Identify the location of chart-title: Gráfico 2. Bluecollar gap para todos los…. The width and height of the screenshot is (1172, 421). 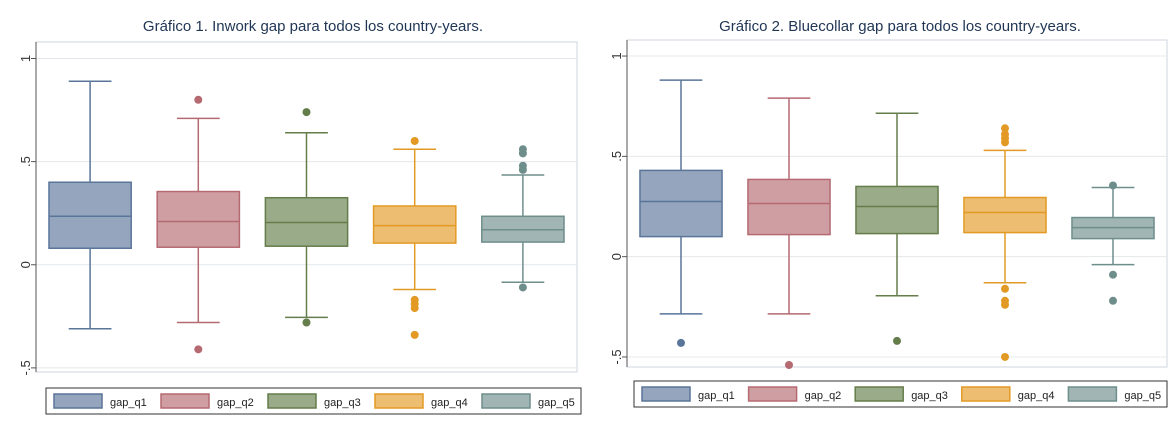
(900, 26).